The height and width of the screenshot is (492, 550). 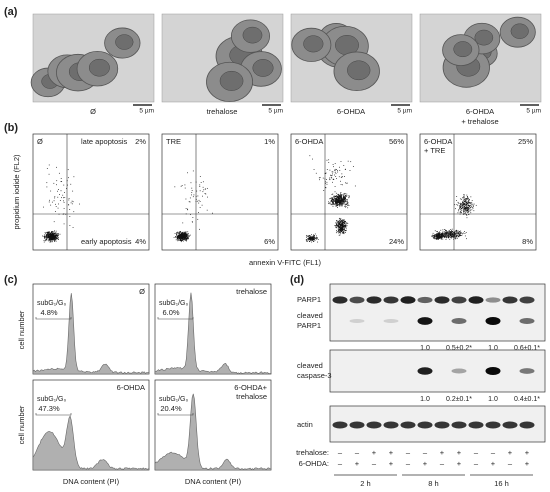 I want to click on scale-label: 5 µm, so click(x=404, y=111).